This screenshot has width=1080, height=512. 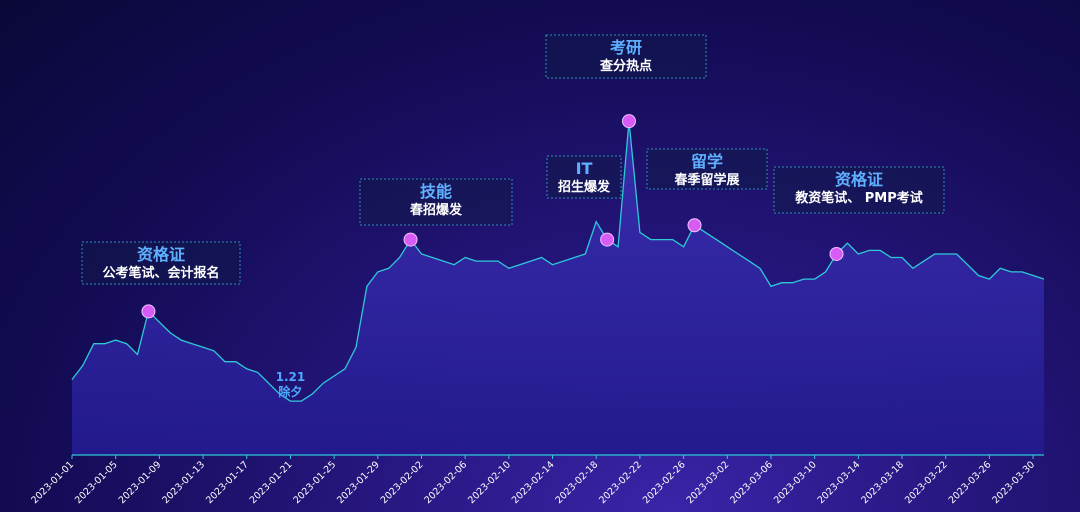 What do you see at coordinates (926, 482) in the screenshot?
I see `x-tick-label: 2023-03-22` at bounding box center [926, 482].